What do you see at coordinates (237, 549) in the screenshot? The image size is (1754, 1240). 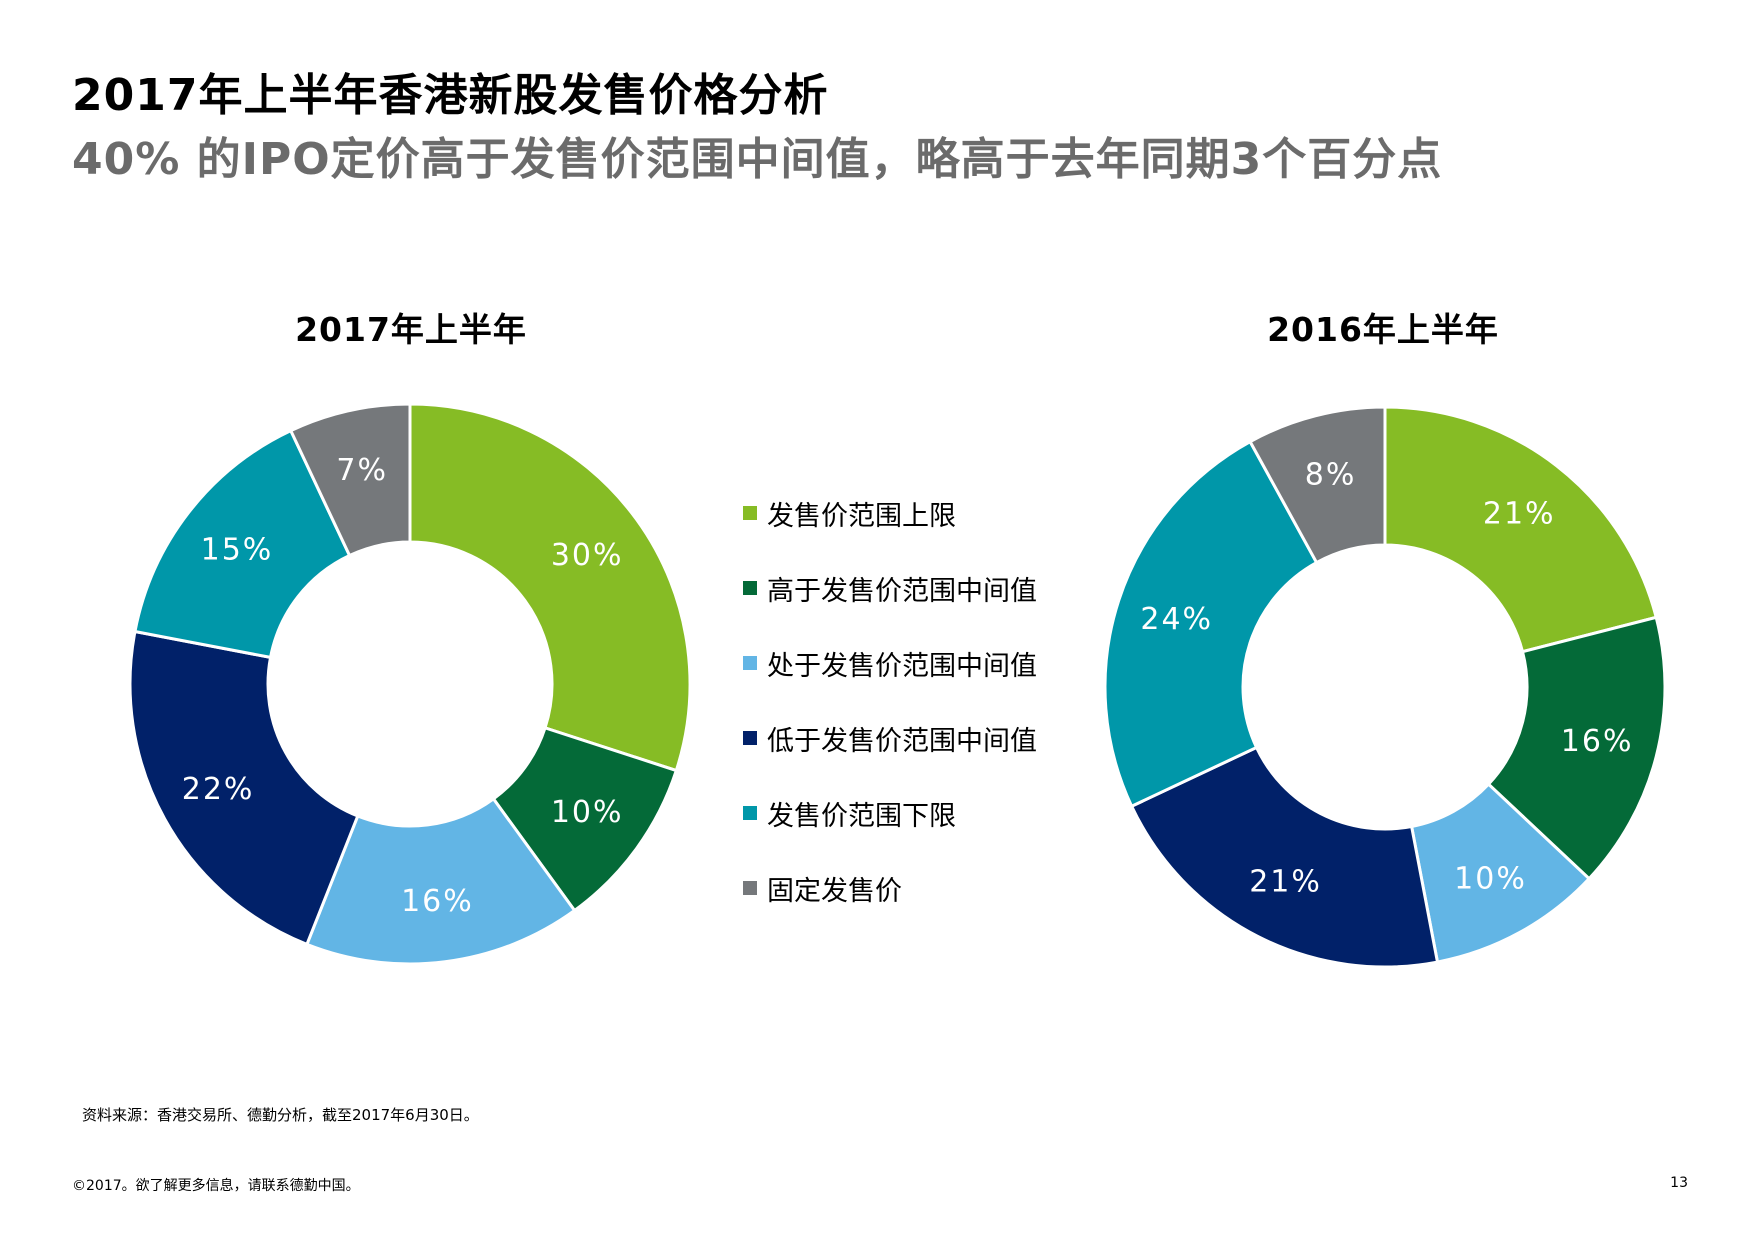 I see `slice-value-label: 15%` at bounding box center [237, 549].